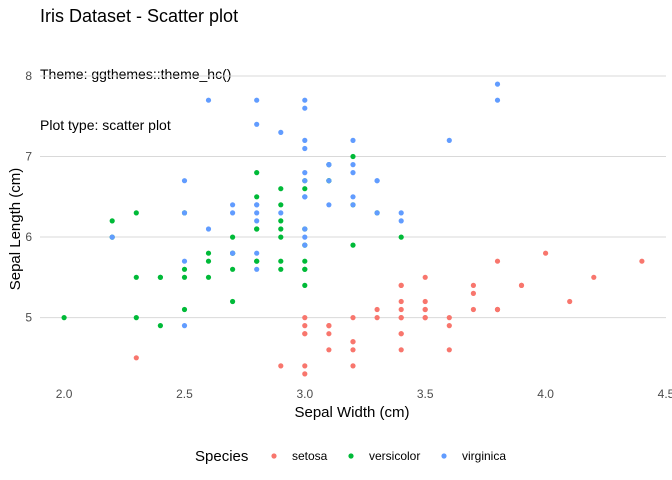 The height and width of the screenshot is (480, 672). Describe the element at coordinates (545, 394) in the screenshot. I see `x-tick-label: 4.0` at that location.